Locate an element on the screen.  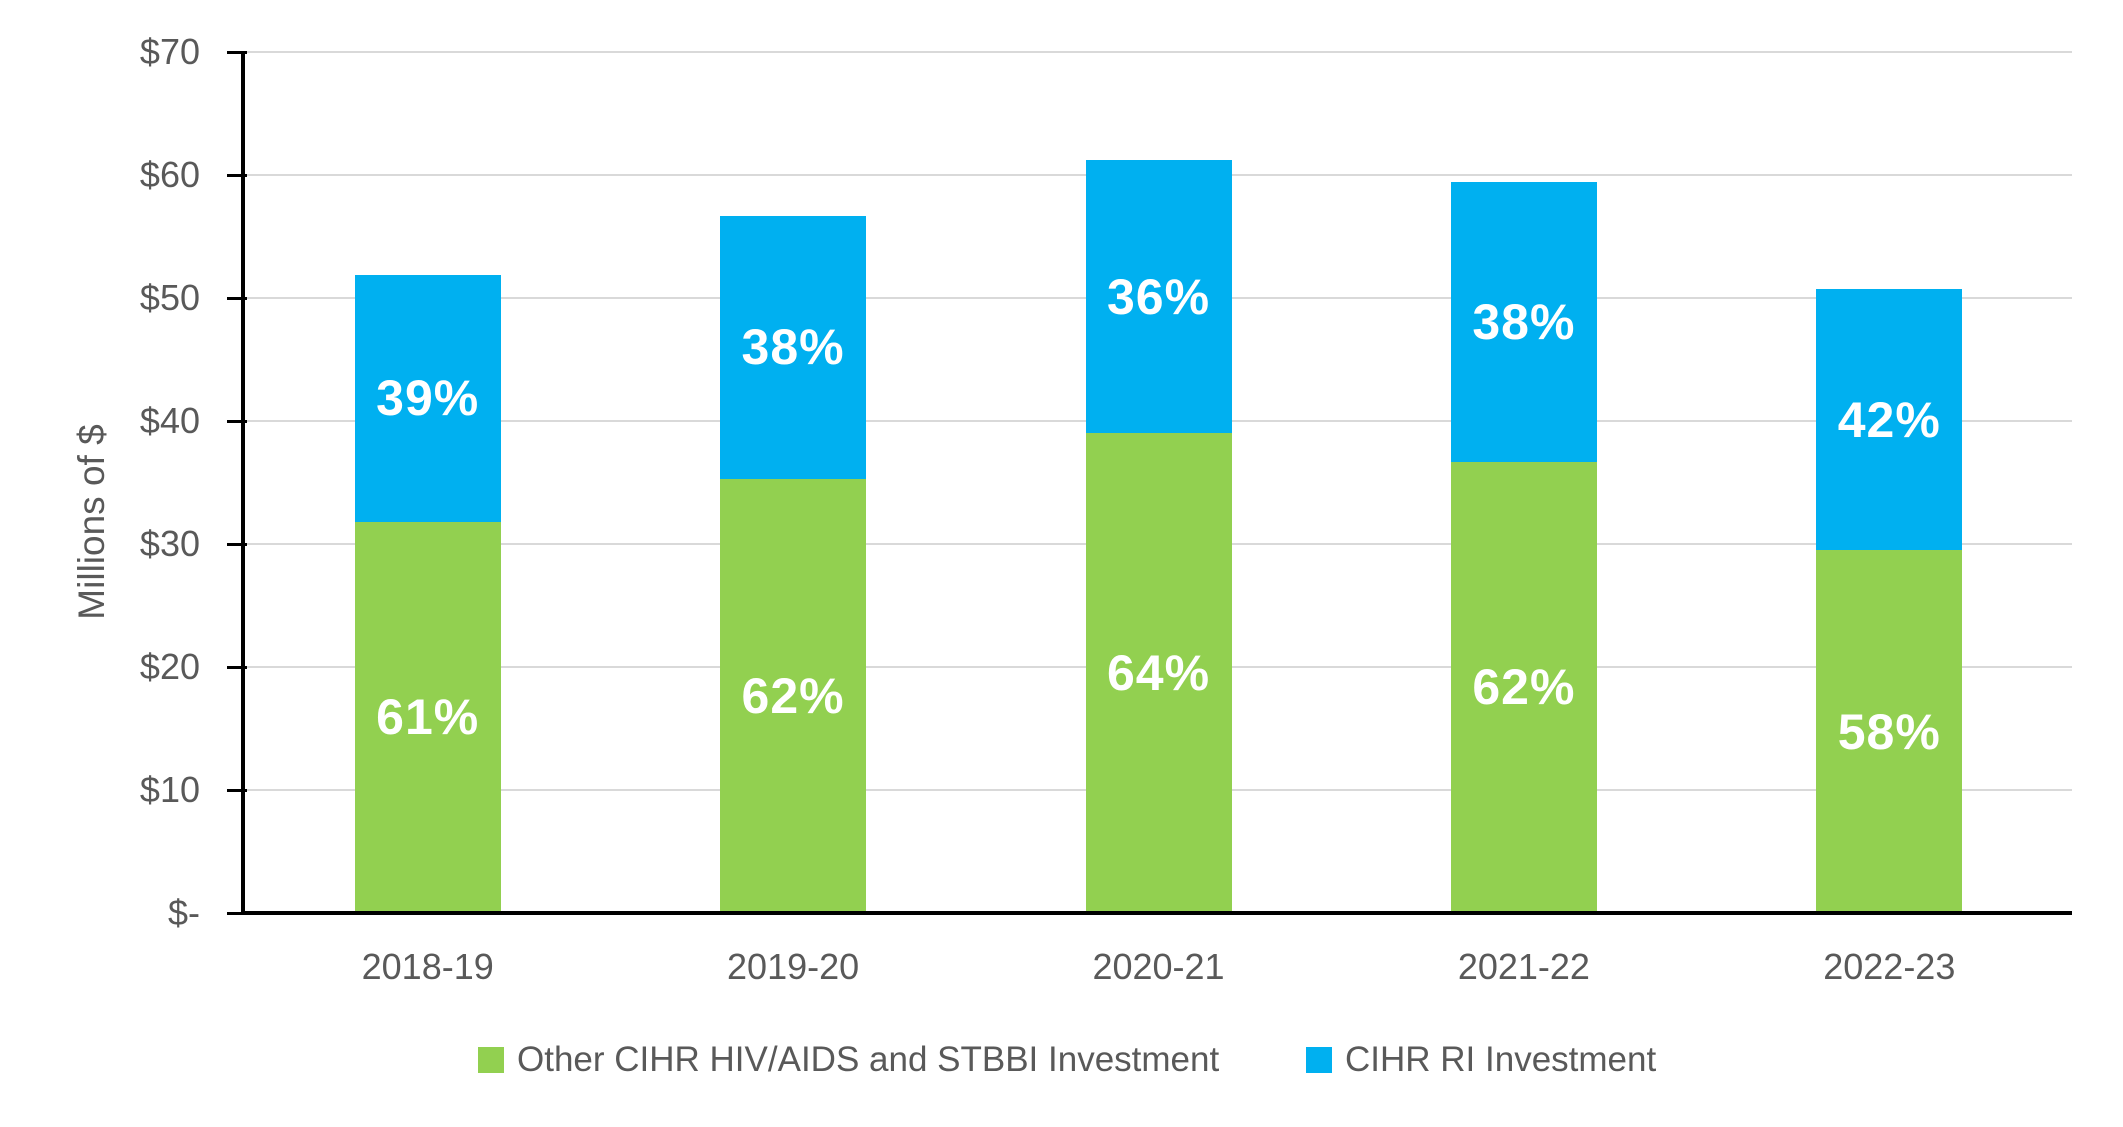
bar-segment-bottom: 61% is located at coordinates (427, 717).